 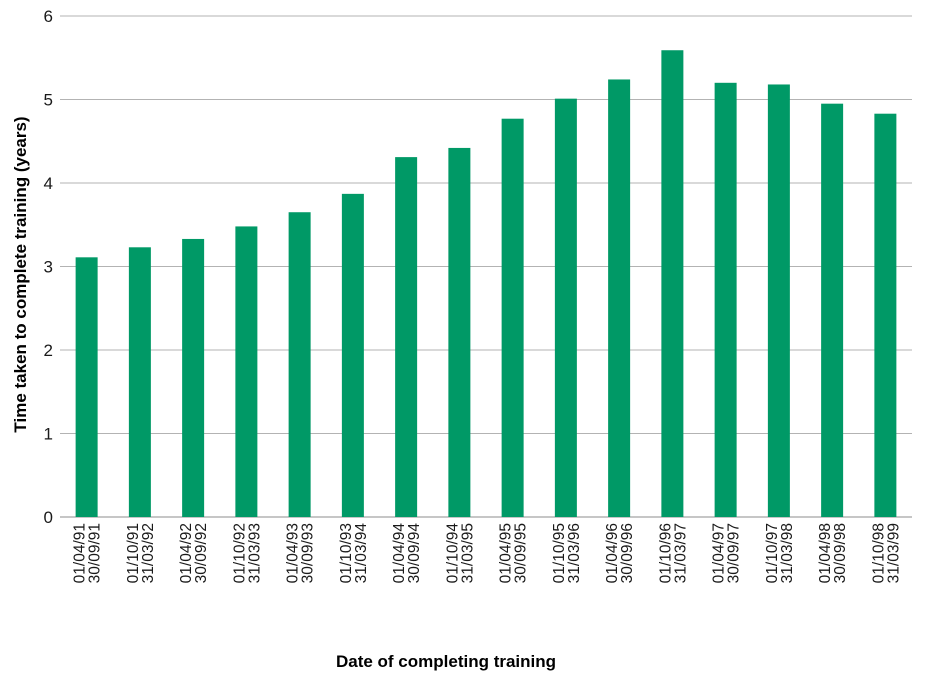 What do you see at coordinates (414, 553) in the screenshot?
I see `x-tick-label-line: 30/09/94` at bounding box center [414, 553].